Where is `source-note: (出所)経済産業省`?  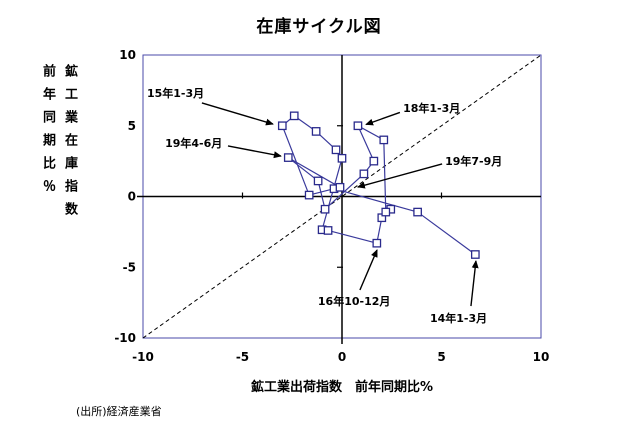 source-note: (出所)経済産業省 is located at coordinates (119, 411).